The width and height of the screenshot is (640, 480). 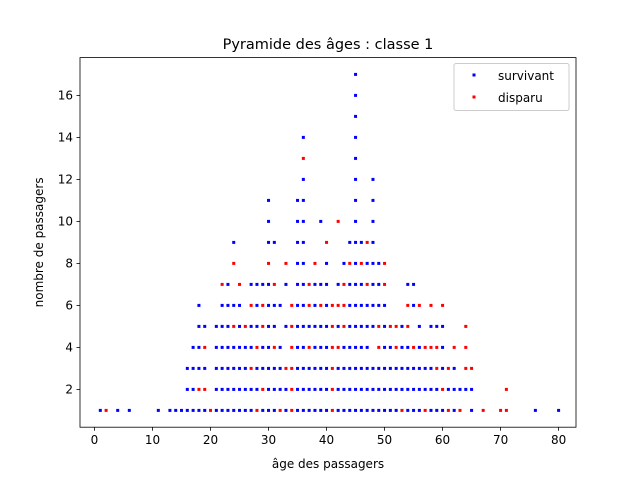 I want to click on x-axis-label: âge des passagers, so click(x=328, y=464).